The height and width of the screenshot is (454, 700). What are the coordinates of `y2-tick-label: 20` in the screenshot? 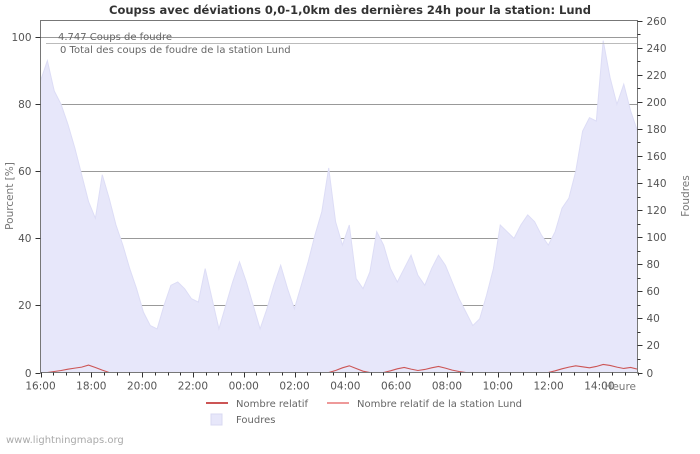 It's located at (653, 346).